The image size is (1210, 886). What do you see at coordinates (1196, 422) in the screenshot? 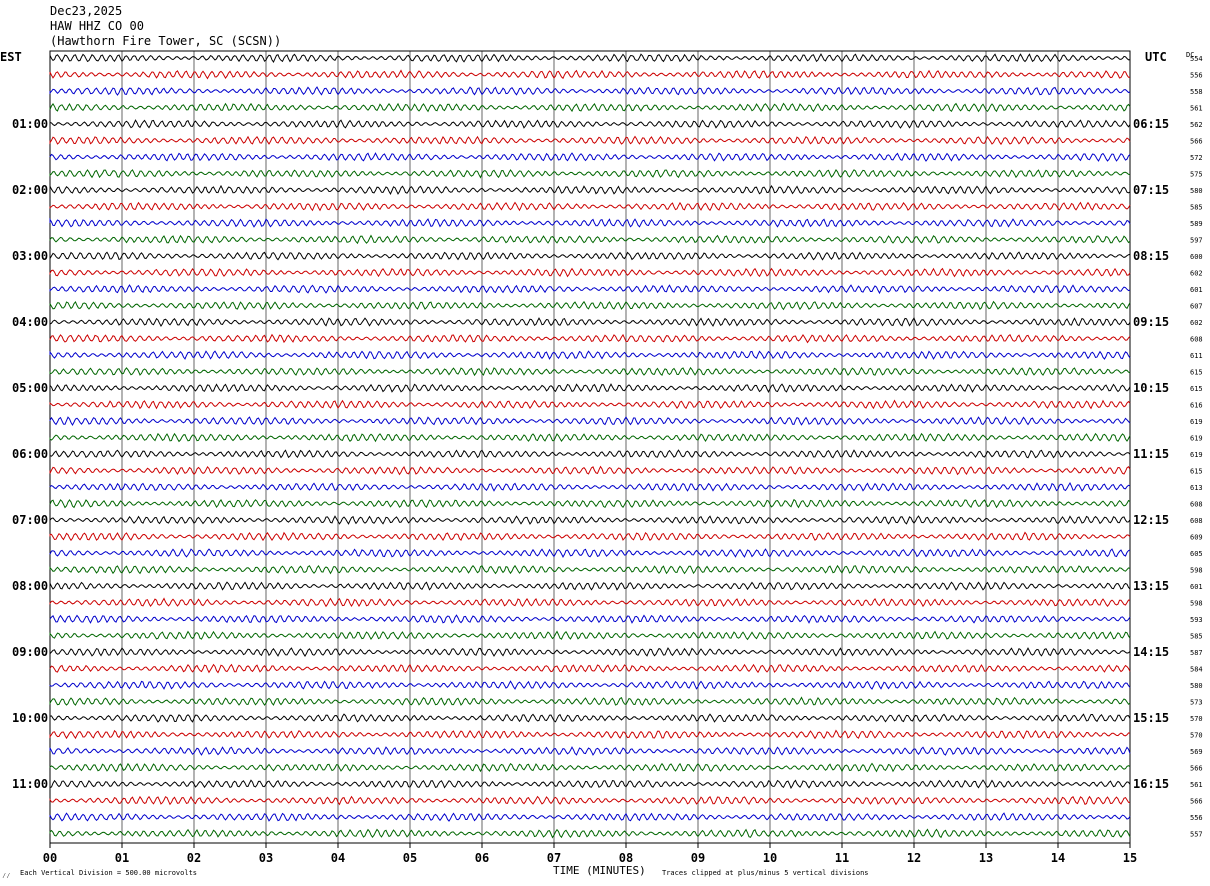
I see `dc-offset-value: 619` at bounding box center [1196, 422].